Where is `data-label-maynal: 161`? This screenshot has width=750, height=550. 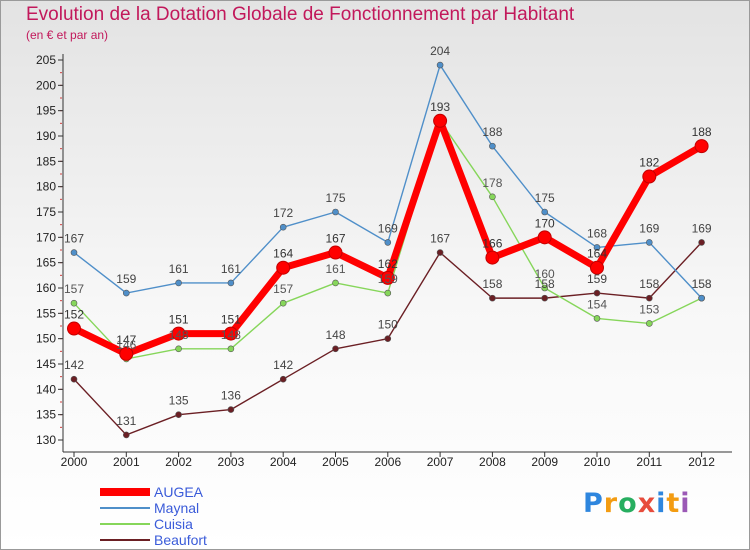 data-label-maynal: 161 is located at coordinates (231, 269).